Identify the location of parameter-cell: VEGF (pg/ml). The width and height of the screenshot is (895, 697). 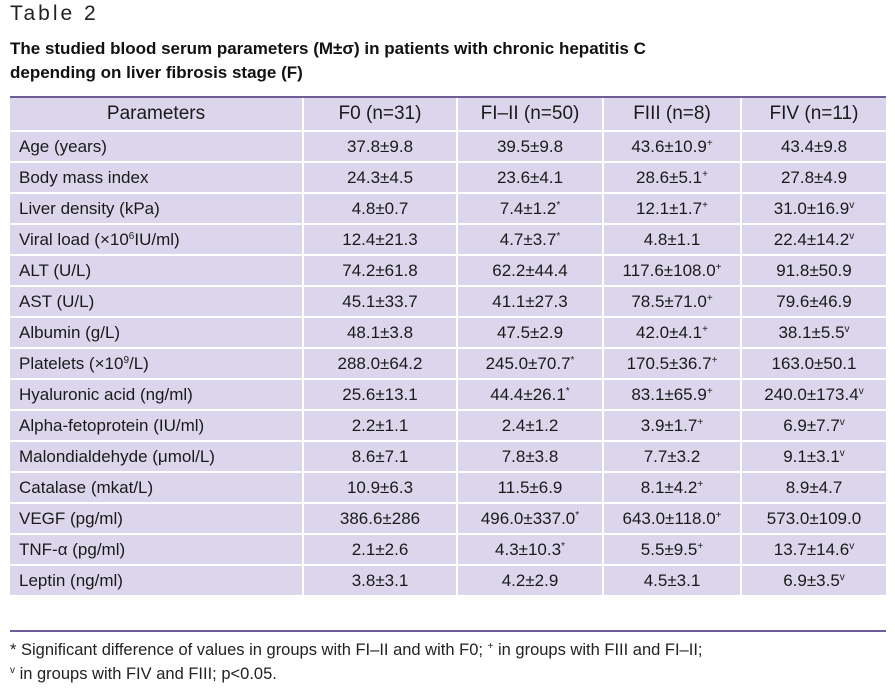
(157, 518).